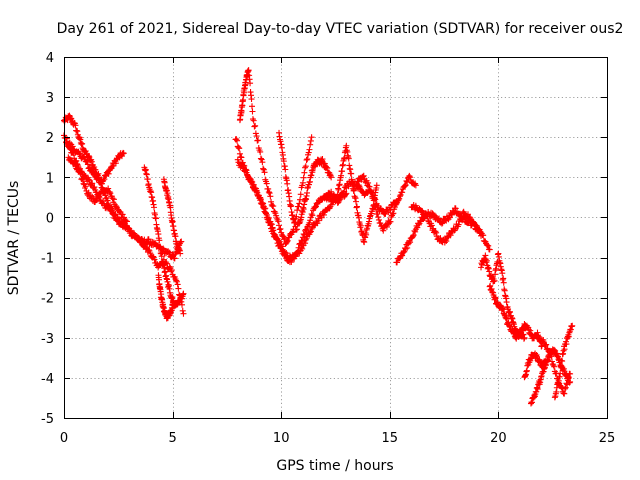  I want to click on series-arc5, so click(164, 236).